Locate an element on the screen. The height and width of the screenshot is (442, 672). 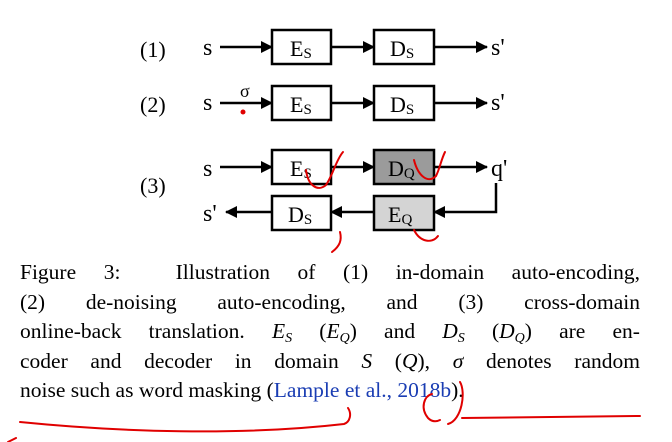
row-1-input: s is located at coordinates (207, 48).